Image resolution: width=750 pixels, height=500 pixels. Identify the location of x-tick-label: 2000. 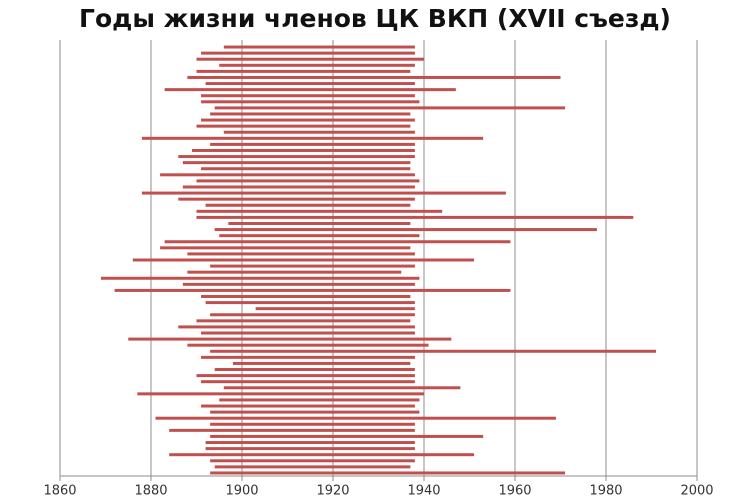
(696, 491).